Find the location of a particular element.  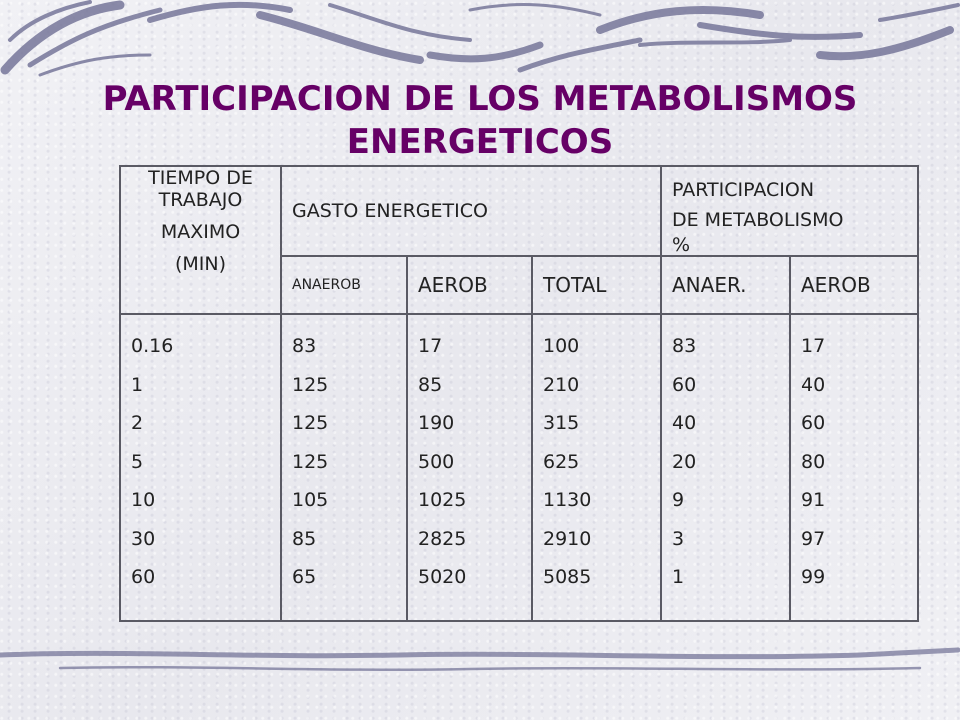

subheader-row: ANAEROB AEROB TOTAL ANAER. AEROB is located at coordinates (519, 285).